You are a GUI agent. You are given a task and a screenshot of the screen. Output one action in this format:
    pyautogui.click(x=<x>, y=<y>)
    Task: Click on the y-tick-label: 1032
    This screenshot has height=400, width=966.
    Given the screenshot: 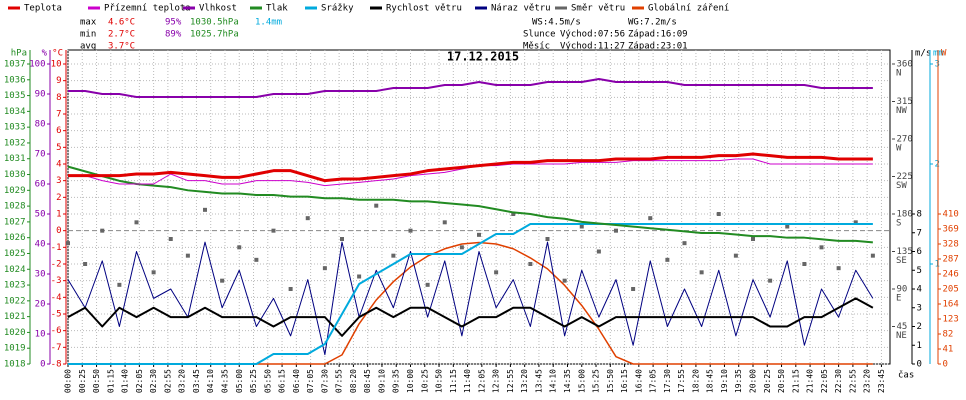 What is the action you would take?
    pyautogui.click(x=15, y=143)
    